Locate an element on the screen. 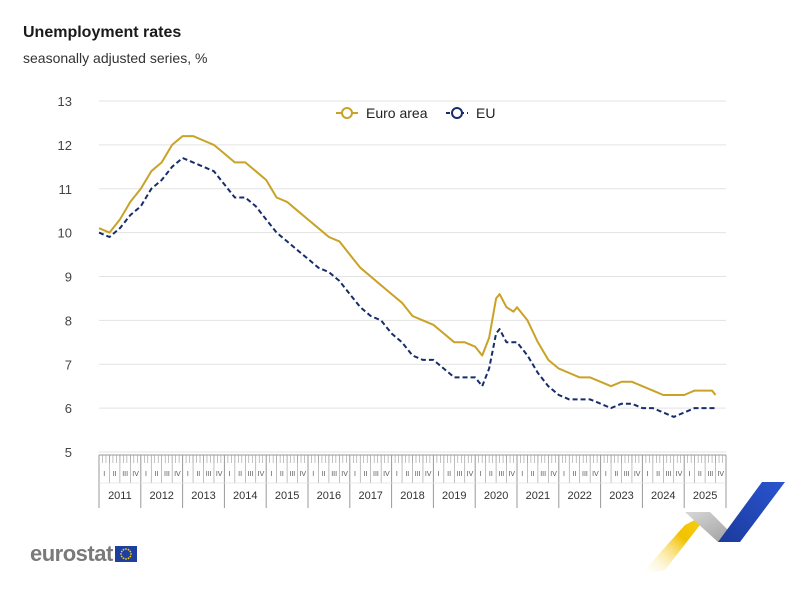 The image size is (810, 590). blue-stripe is located at coordinates (751, 512).